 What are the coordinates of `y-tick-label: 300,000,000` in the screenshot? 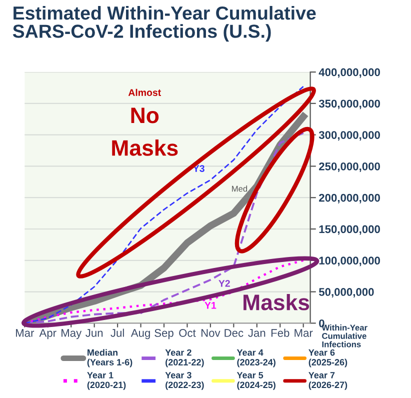 It's located at (349, 136).